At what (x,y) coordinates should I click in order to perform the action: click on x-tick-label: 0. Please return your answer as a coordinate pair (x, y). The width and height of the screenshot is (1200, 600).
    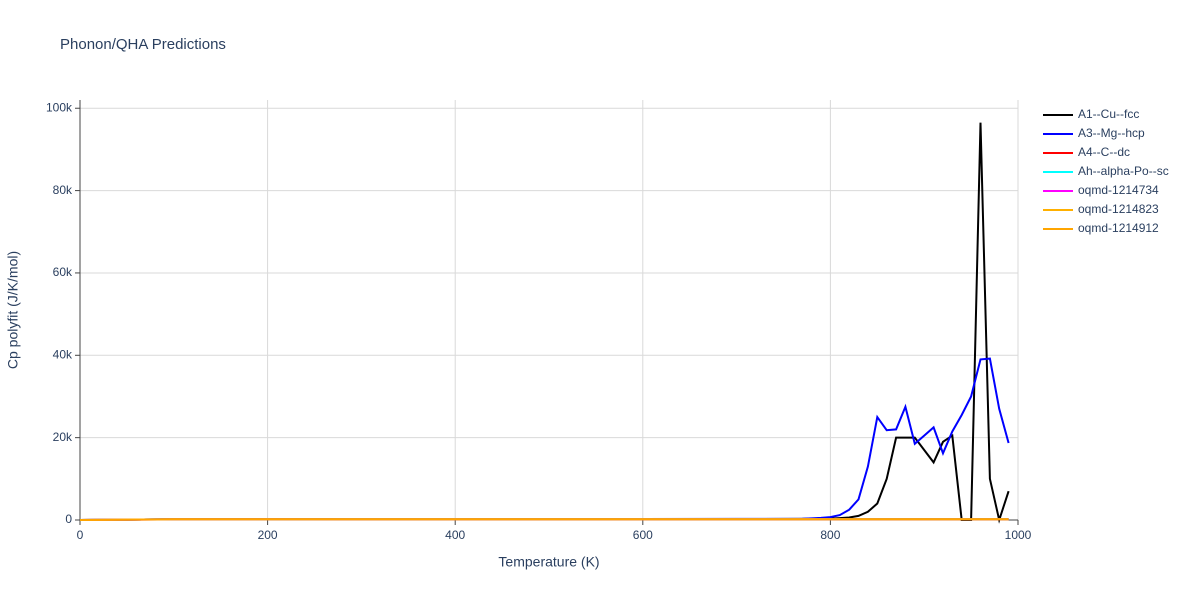
    Looking at the image, I should click on (80, 535).